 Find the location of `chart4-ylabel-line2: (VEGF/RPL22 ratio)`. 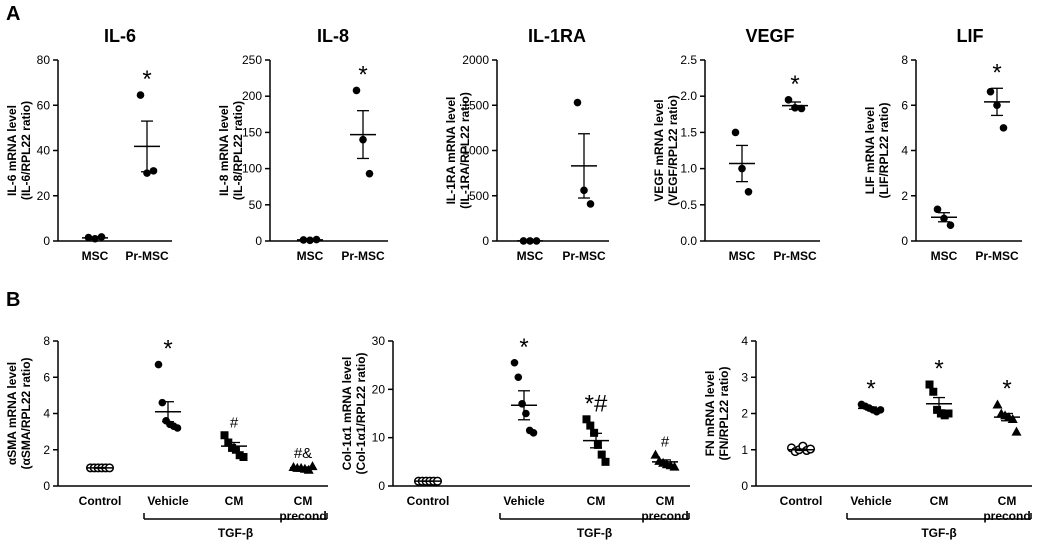

chart4-ylabel-line2: (VEGF/RPL22 ratio) is located at coordinates (673, 150).